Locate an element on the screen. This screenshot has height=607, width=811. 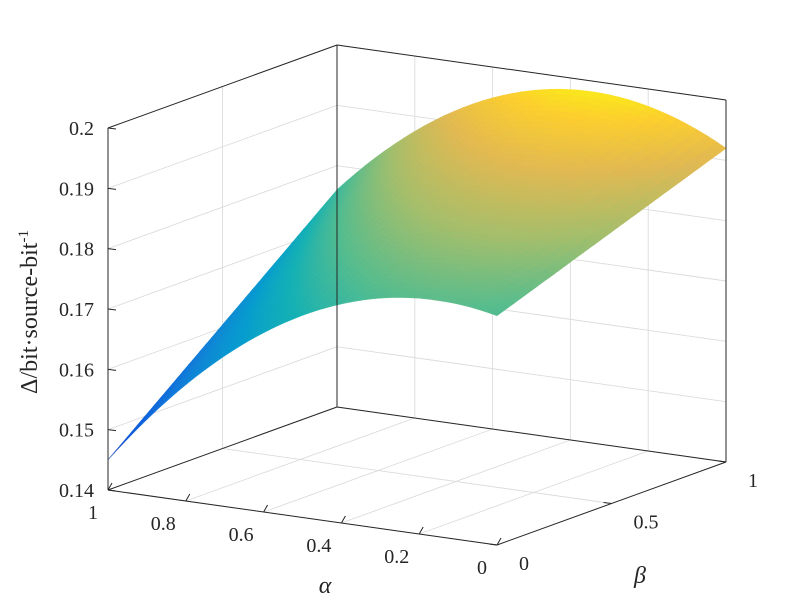
y-grid-line-floor is located at coordinates (417, 476).